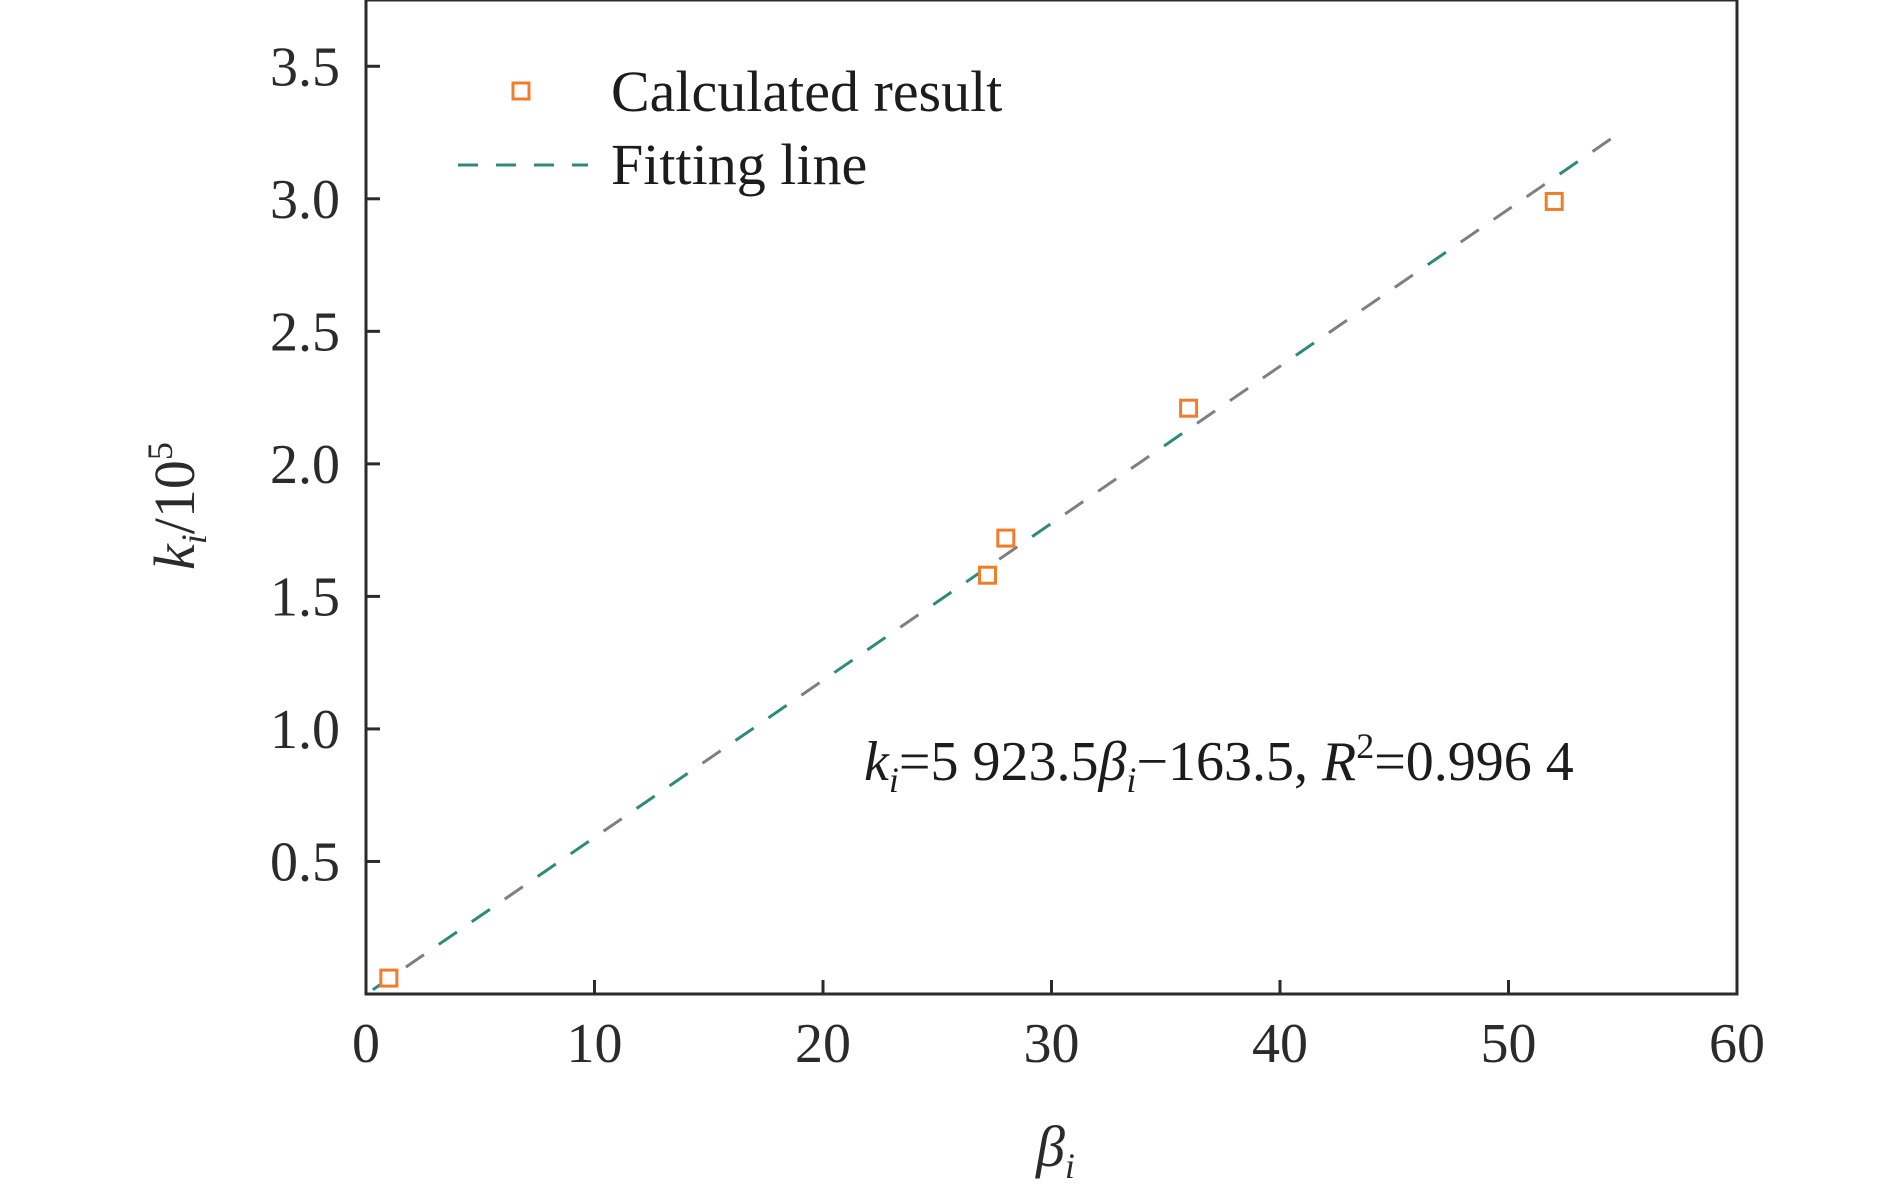  I want to click on y-axis-title-symbol: k, so click(174, 556).